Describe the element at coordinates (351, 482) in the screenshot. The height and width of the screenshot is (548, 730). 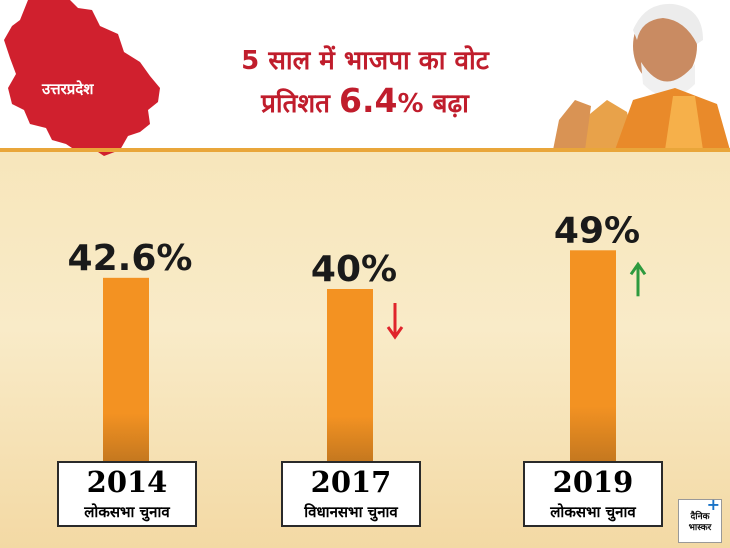
I see `category-year: 2017` at that location.